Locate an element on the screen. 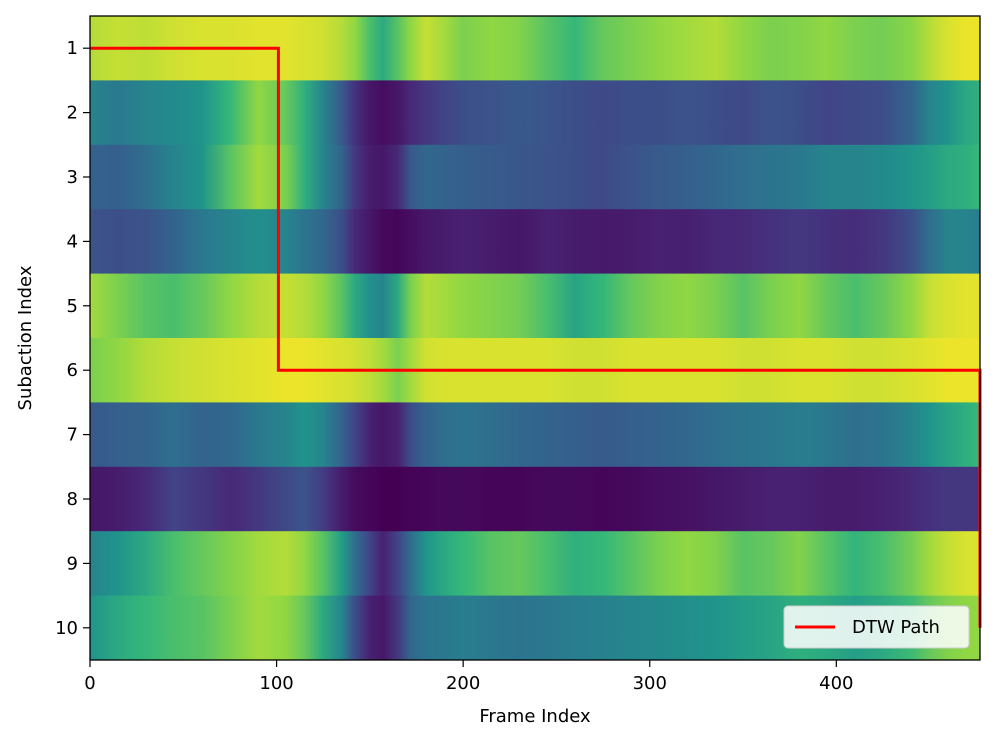 Image resolution: width=997 pixels, height=743 pixels. y-tick-label: 10 is located at coordinates (66, 628).